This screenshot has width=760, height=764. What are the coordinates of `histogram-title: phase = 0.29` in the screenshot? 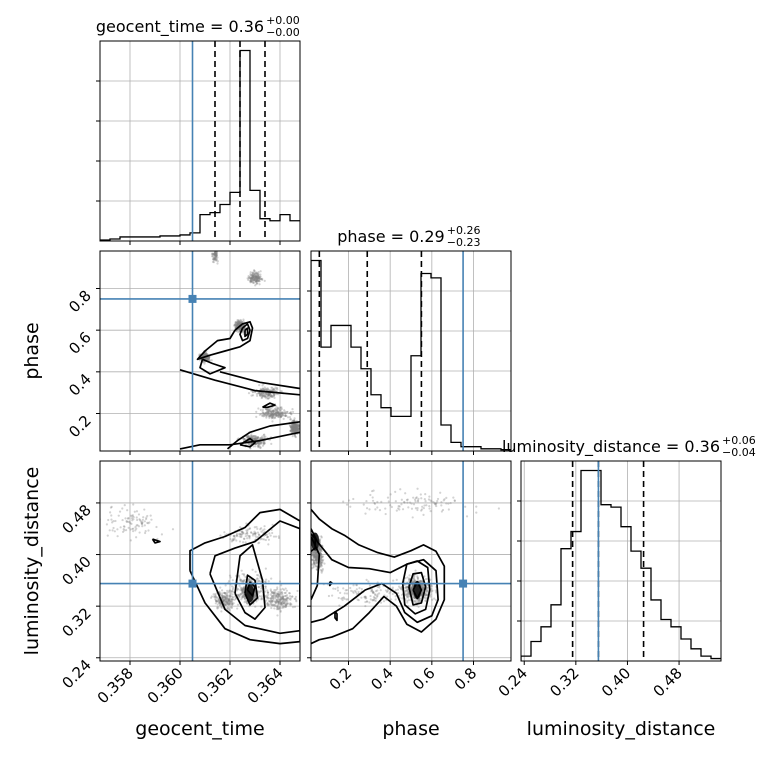 It's located at (390, 236).